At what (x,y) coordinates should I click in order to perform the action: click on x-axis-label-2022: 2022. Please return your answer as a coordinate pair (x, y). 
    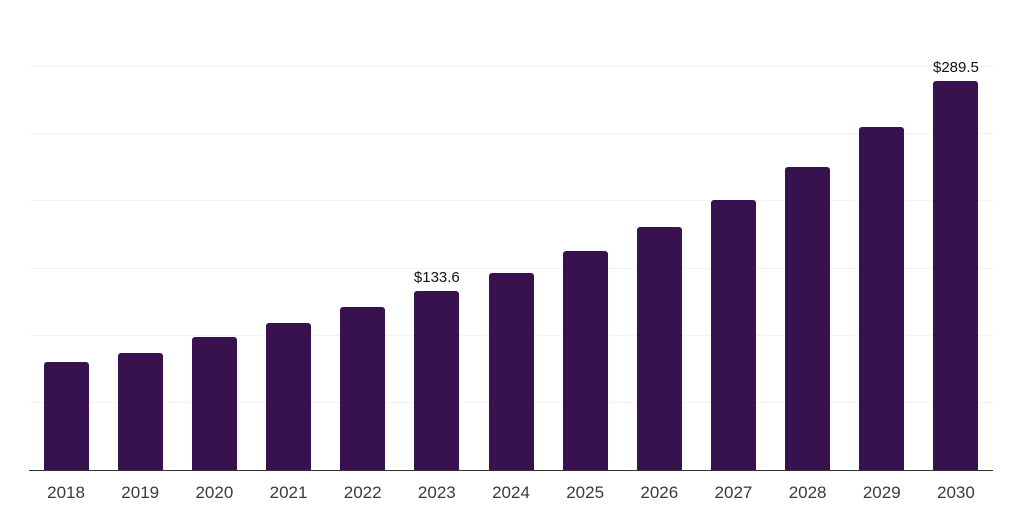
    Looking at the image, I should click on (362, 492).